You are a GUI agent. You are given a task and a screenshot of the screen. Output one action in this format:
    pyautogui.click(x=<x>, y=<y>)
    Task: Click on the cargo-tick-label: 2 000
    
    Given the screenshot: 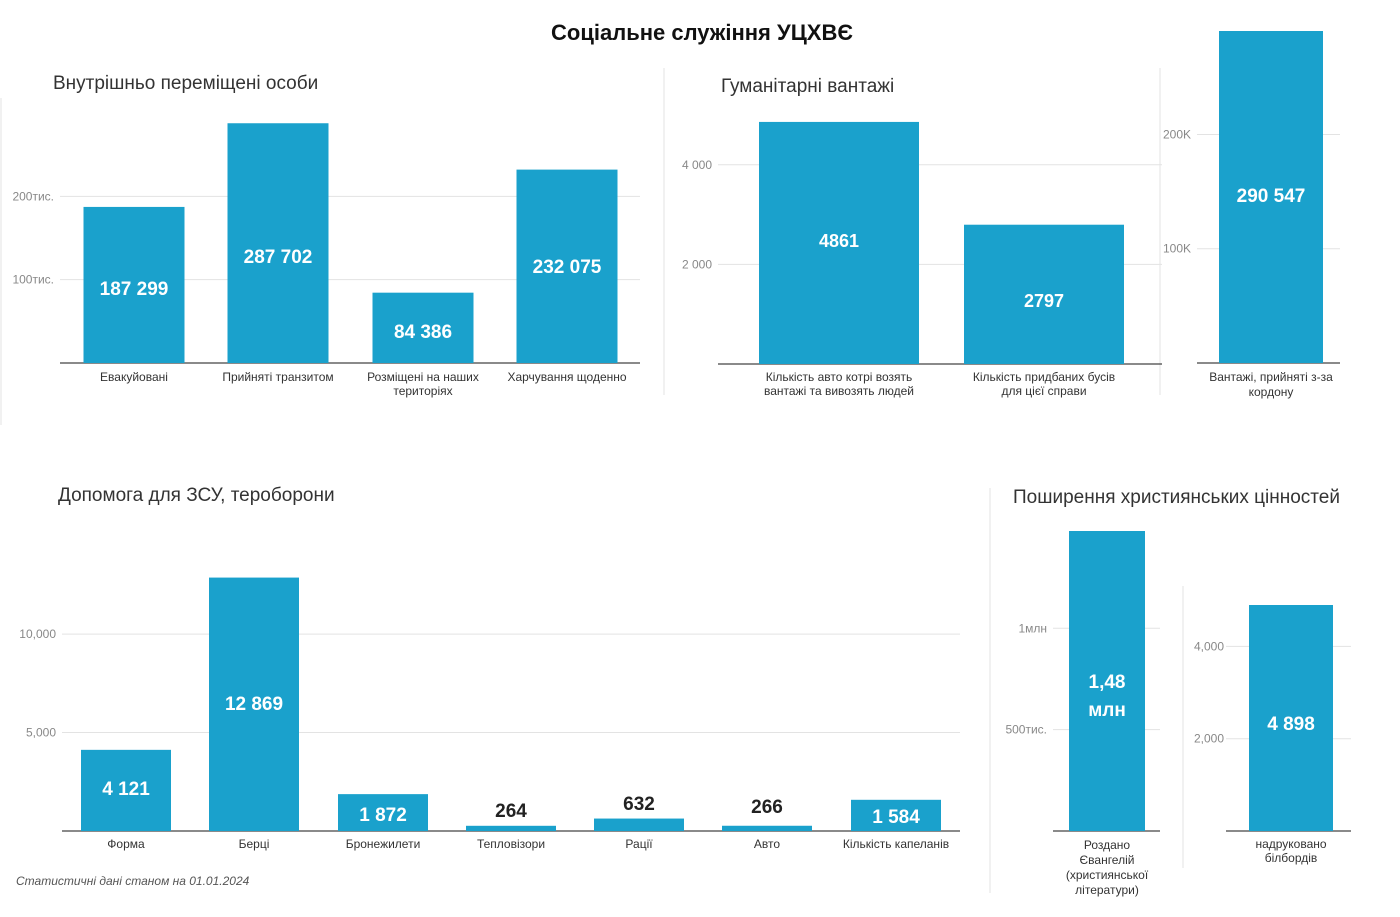 What is the action you would take?
    pyautogui.click(x=697, y=264)
    